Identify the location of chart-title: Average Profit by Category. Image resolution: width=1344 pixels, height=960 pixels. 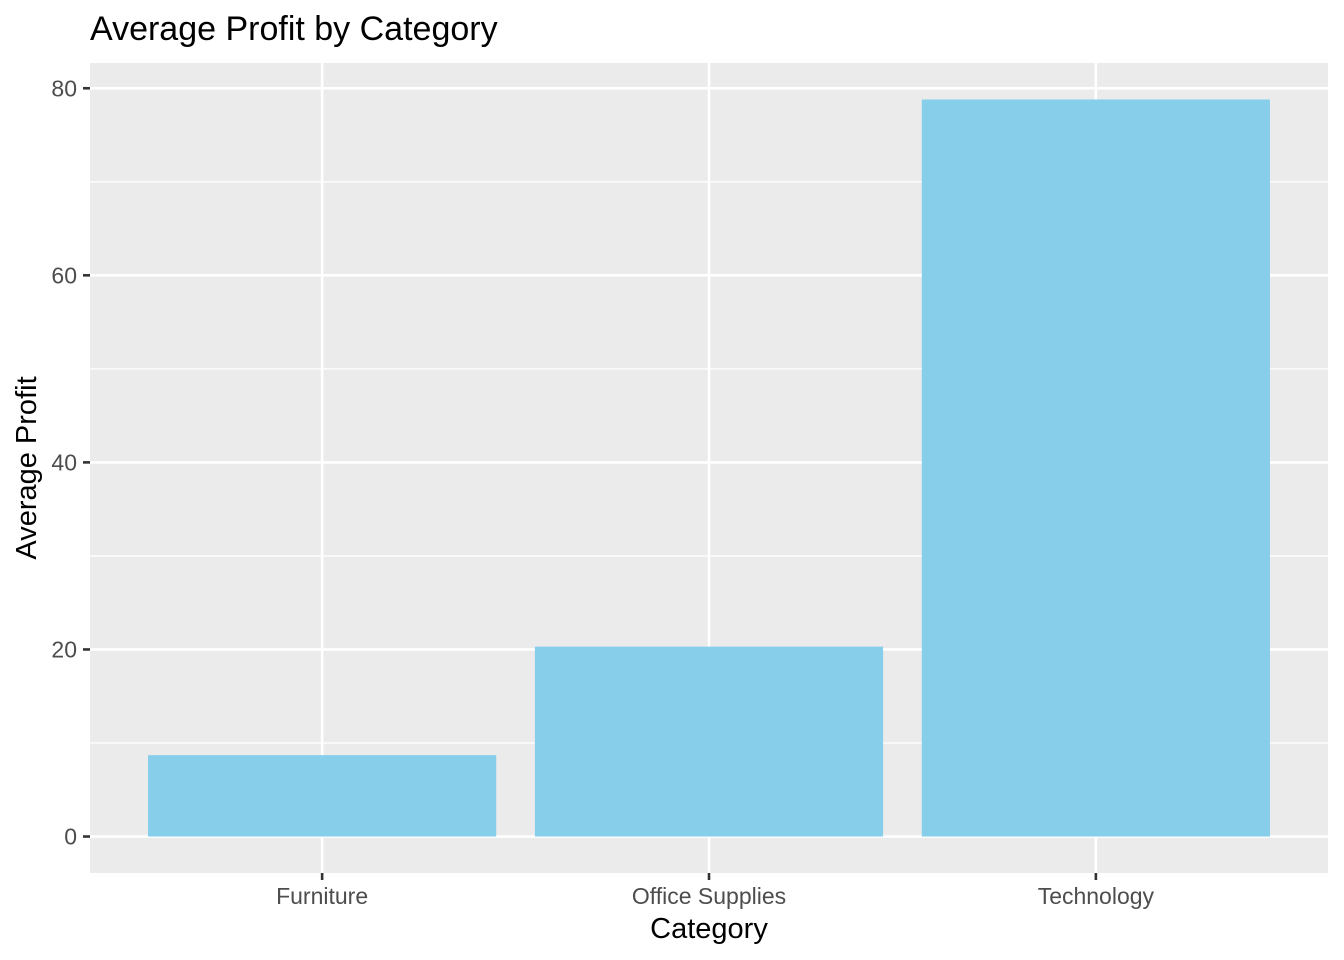
(294, 29).